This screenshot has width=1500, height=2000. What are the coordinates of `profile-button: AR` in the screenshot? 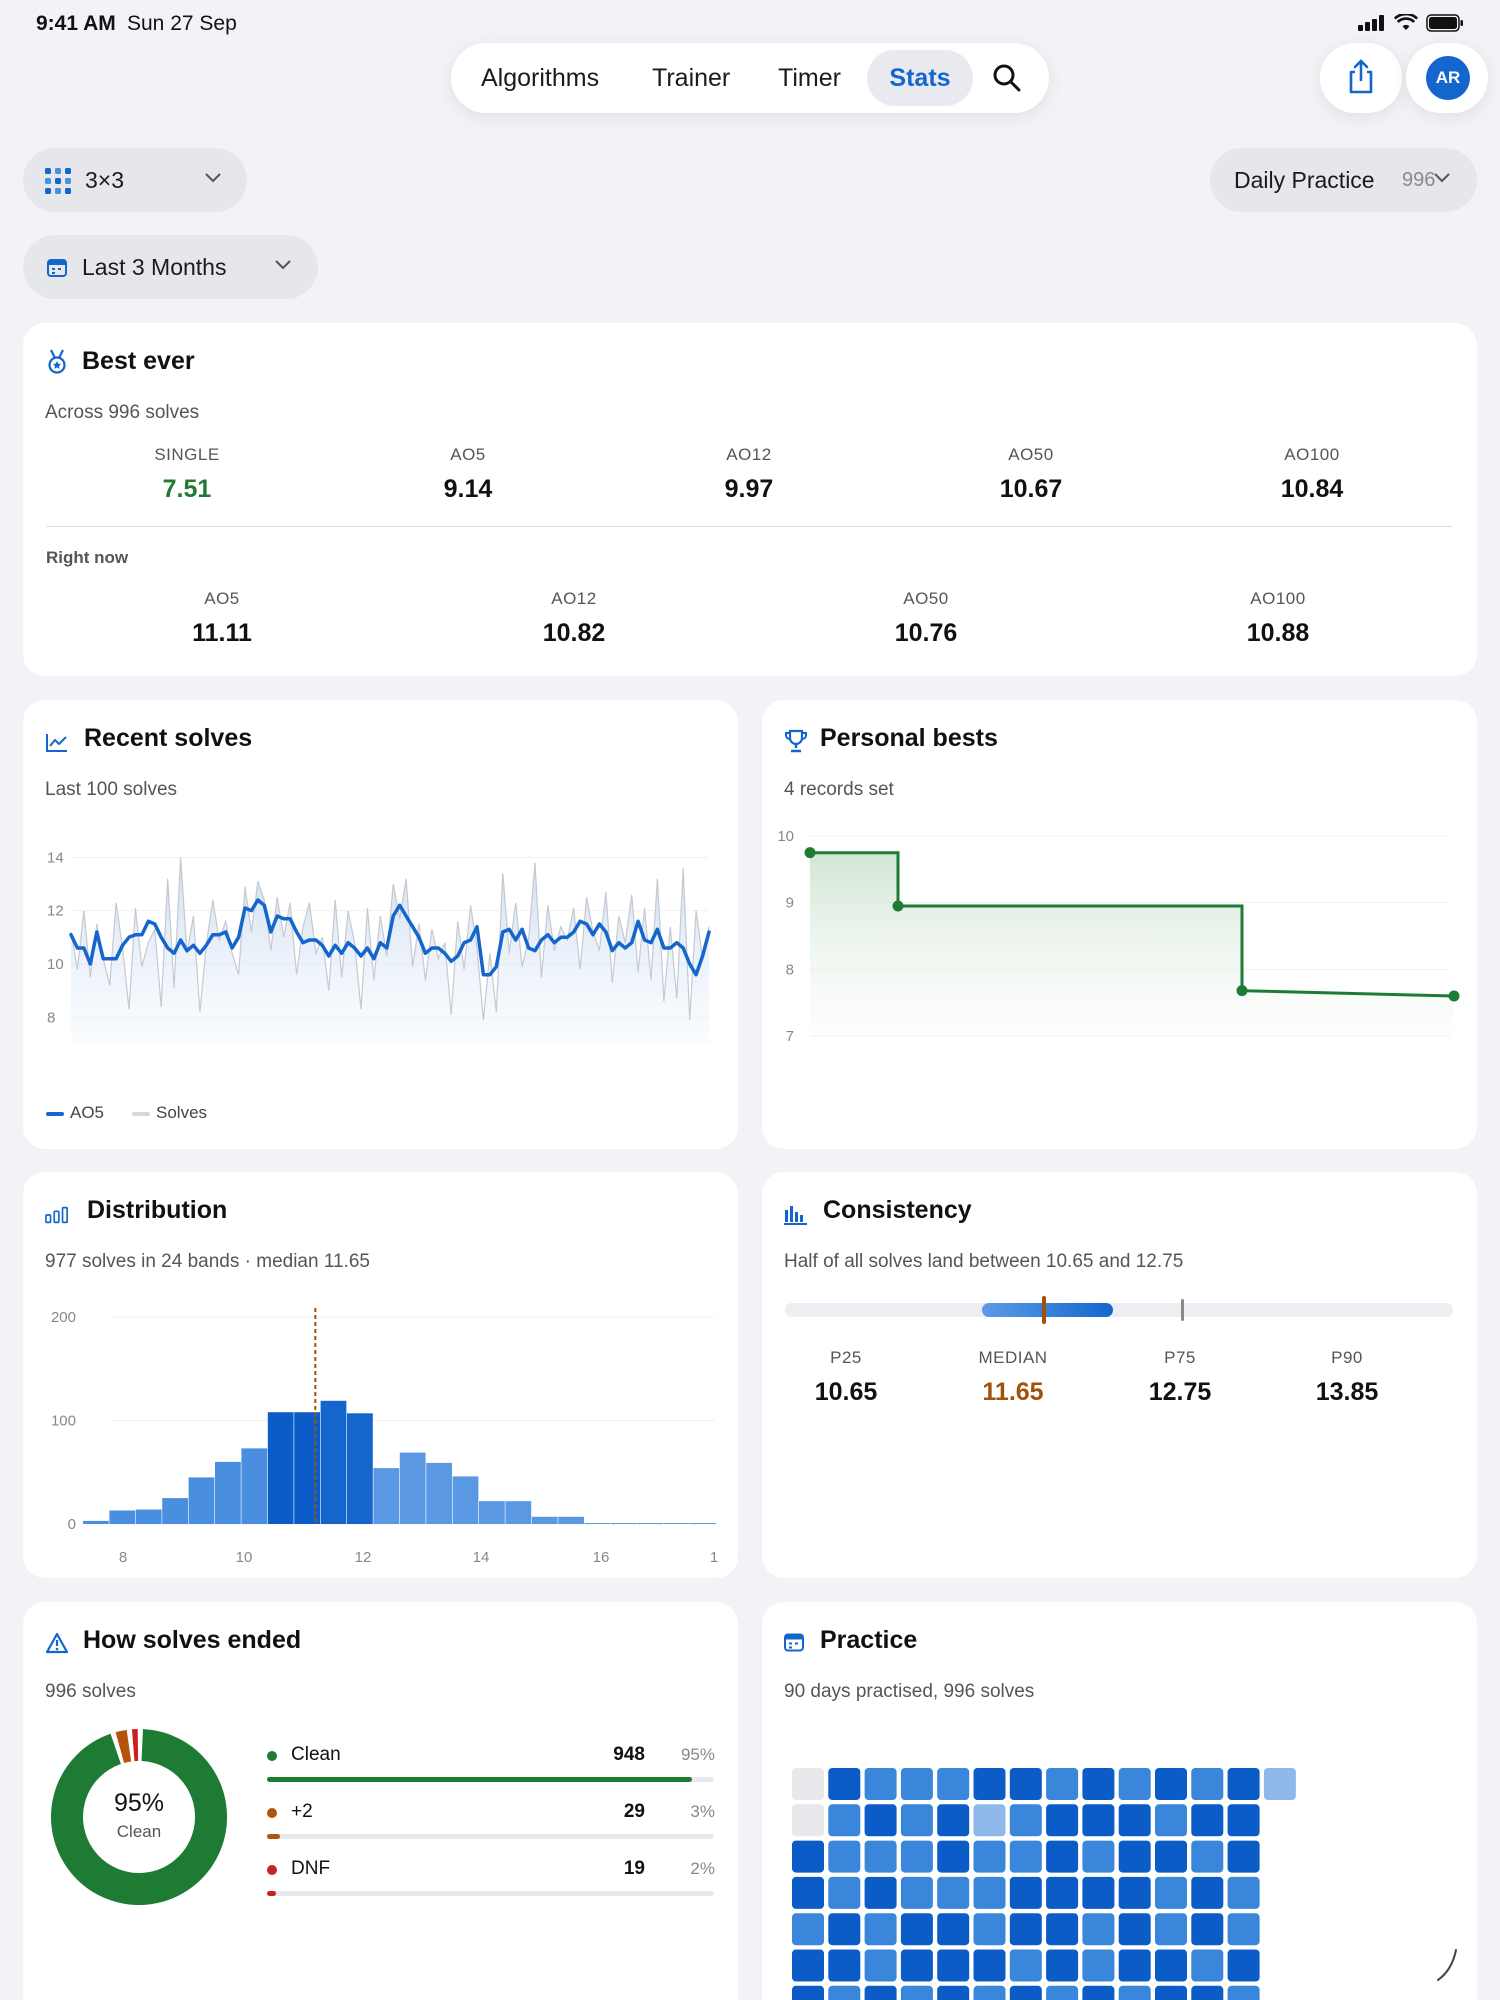 It's located at (1447, 78).